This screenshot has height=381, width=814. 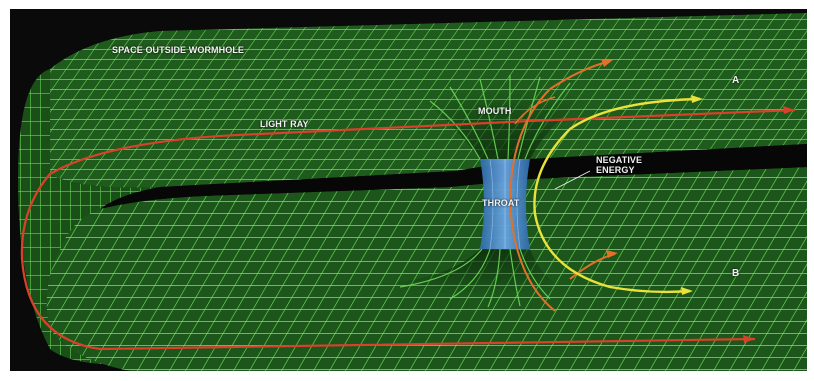 I want to click on negative-energy-label-line1: NEGATIVE, so click(x=619, y=160).